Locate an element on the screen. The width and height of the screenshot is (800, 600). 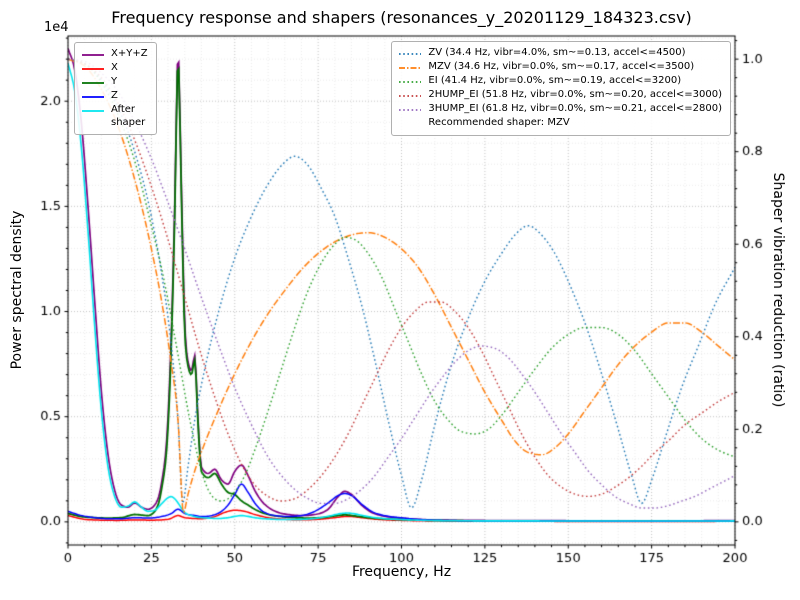
legend-label: After shaper is located at coordinates (128, 116).